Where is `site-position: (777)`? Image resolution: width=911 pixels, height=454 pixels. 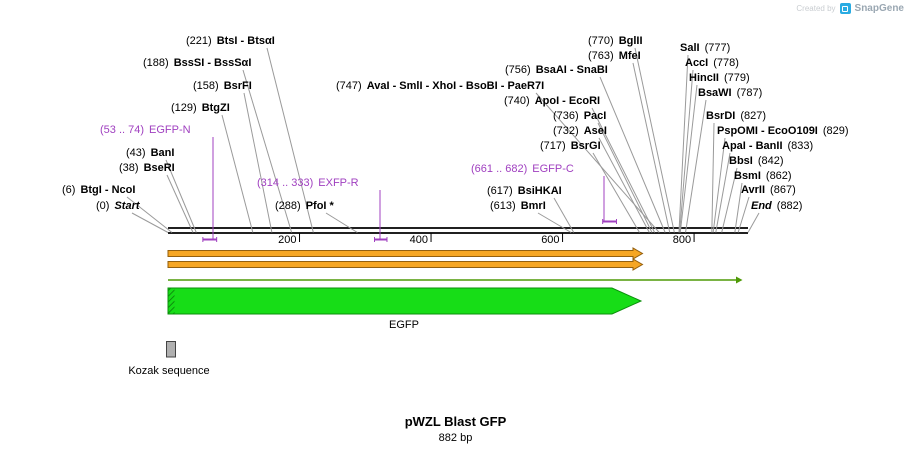
site-position: (777) is located at coordinates (717, 48).